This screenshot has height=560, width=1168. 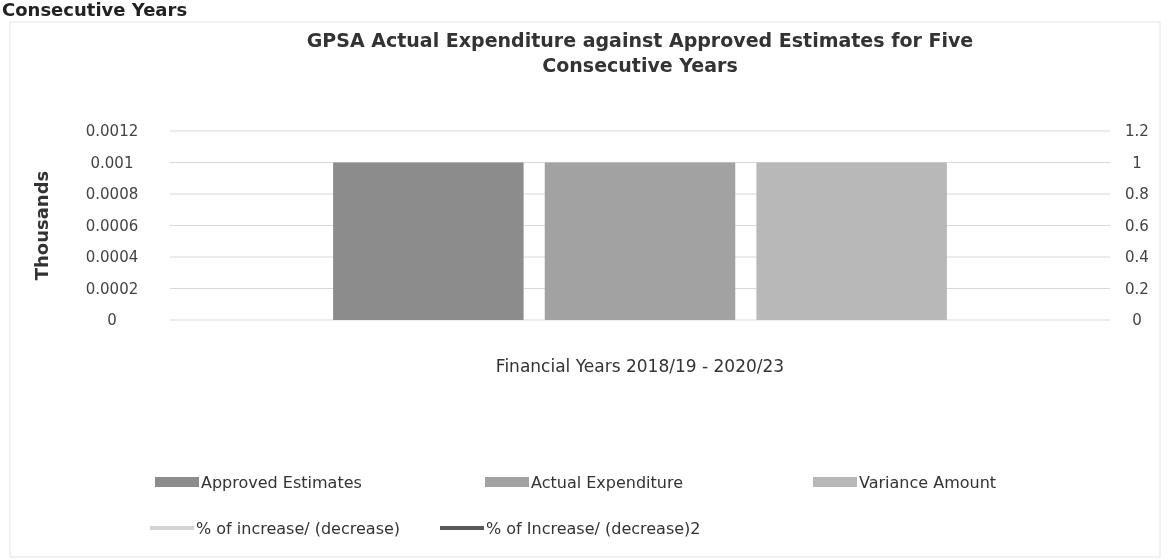 What do you see at coordinates (281, 482) in the screenshot?
I see `legend-label: Approved Estimates` at bounding box center [281, 482].